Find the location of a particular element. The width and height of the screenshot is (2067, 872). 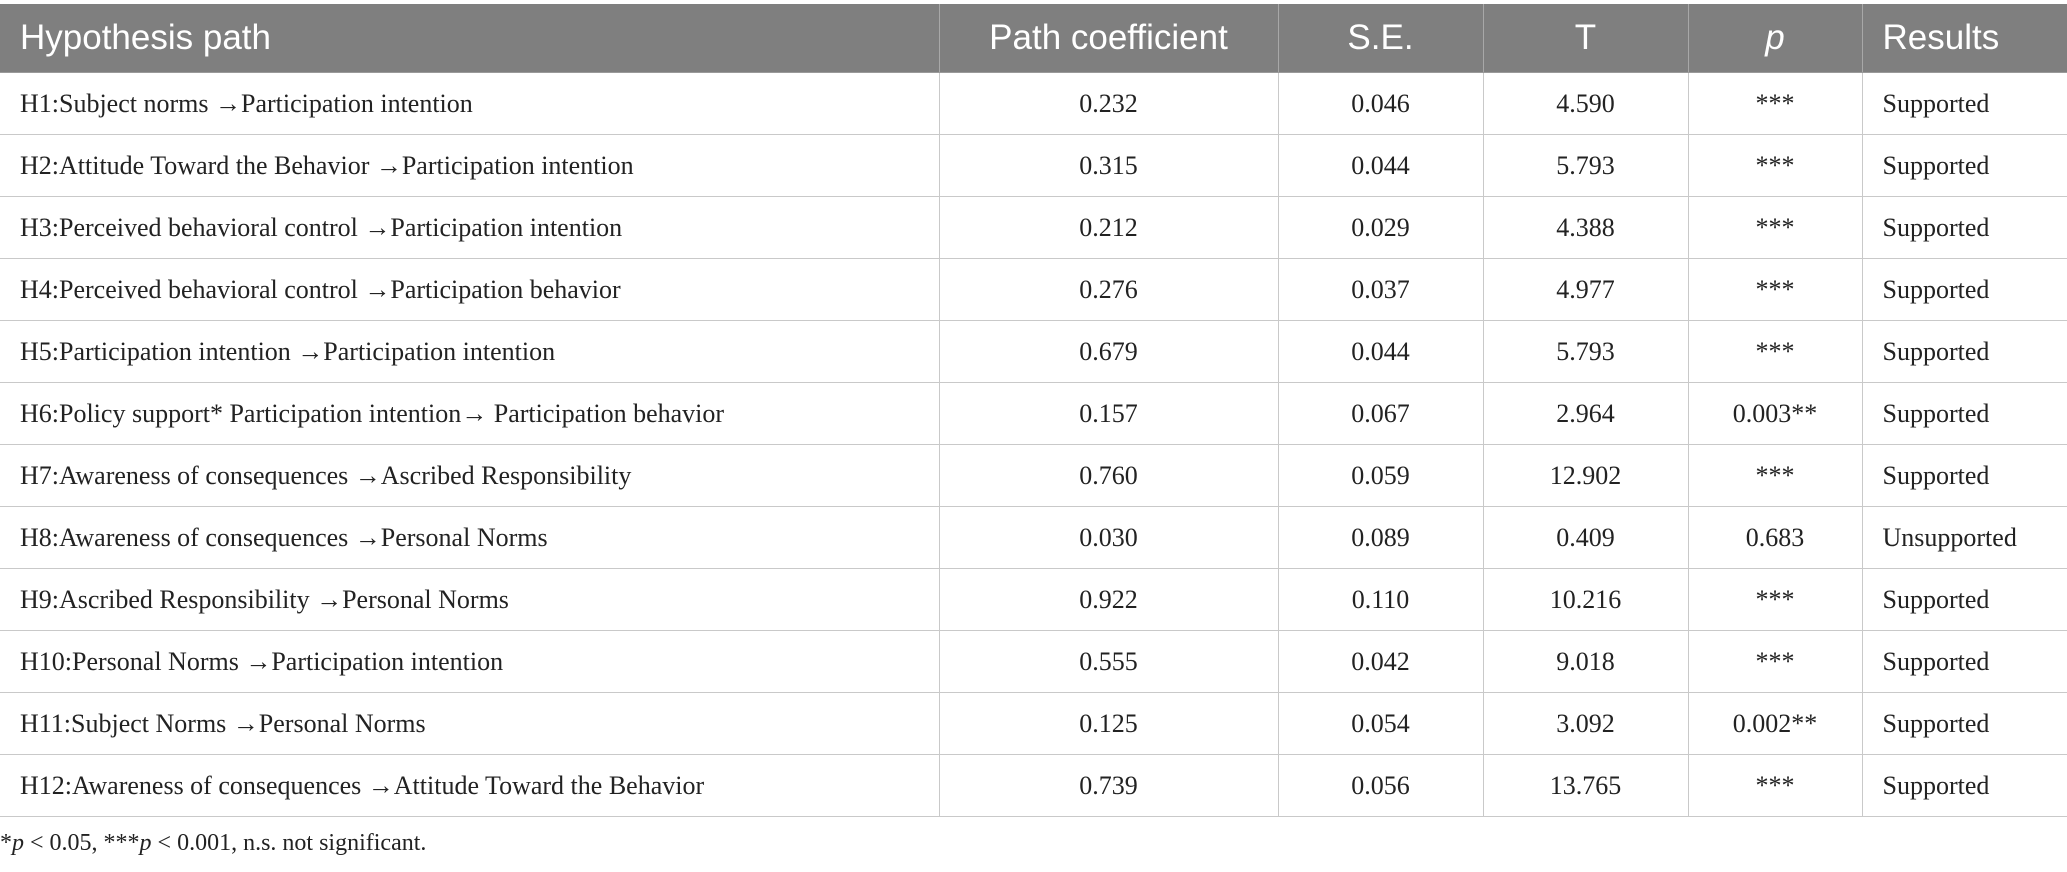

cell-t-value: 13.765 is located at coordinates (1586, 785).